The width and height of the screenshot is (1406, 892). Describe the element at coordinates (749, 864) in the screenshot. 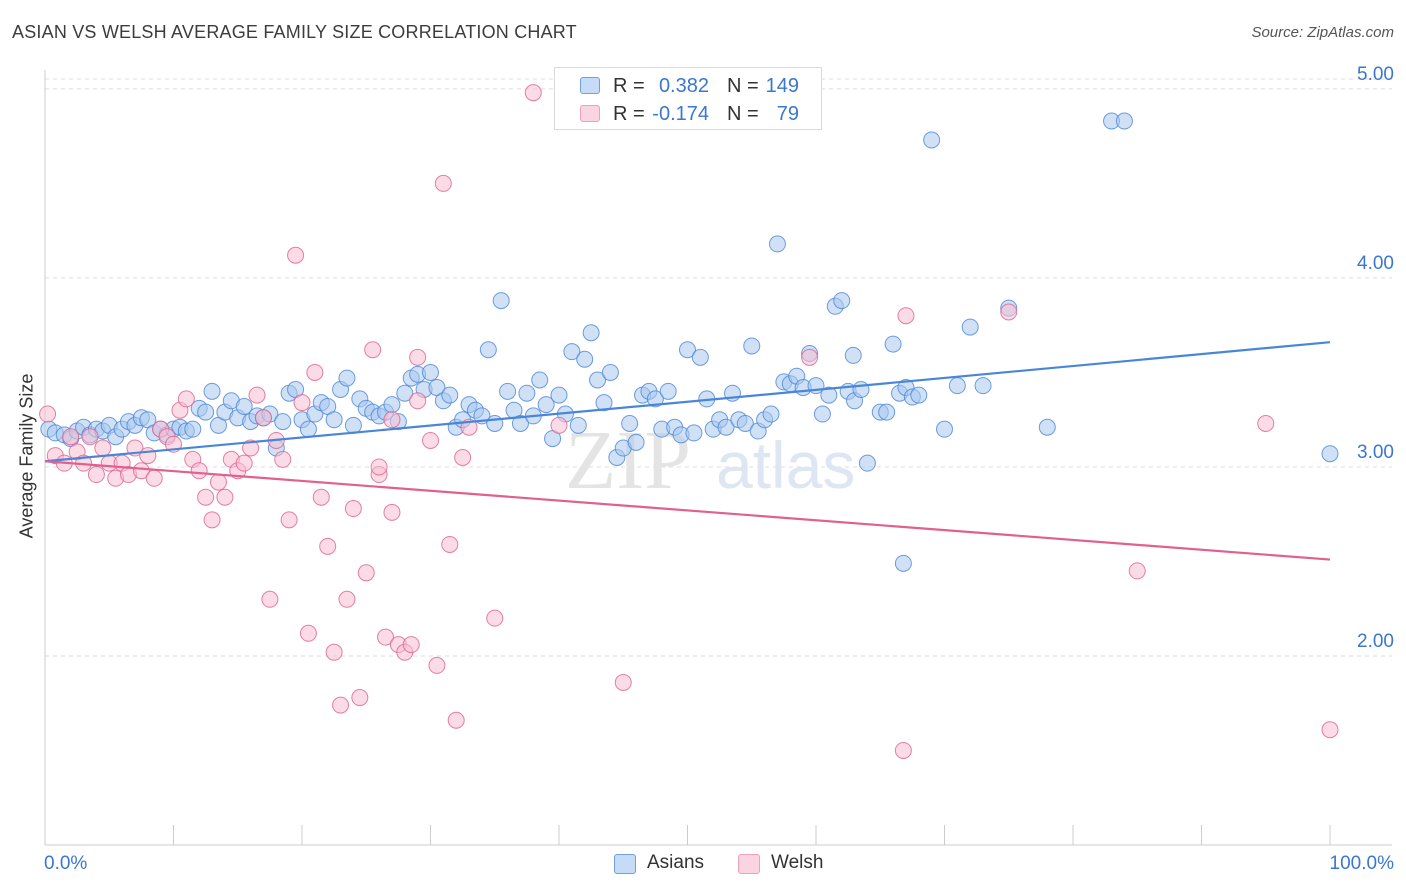

I see `welsh-legend-swatch` at that location.